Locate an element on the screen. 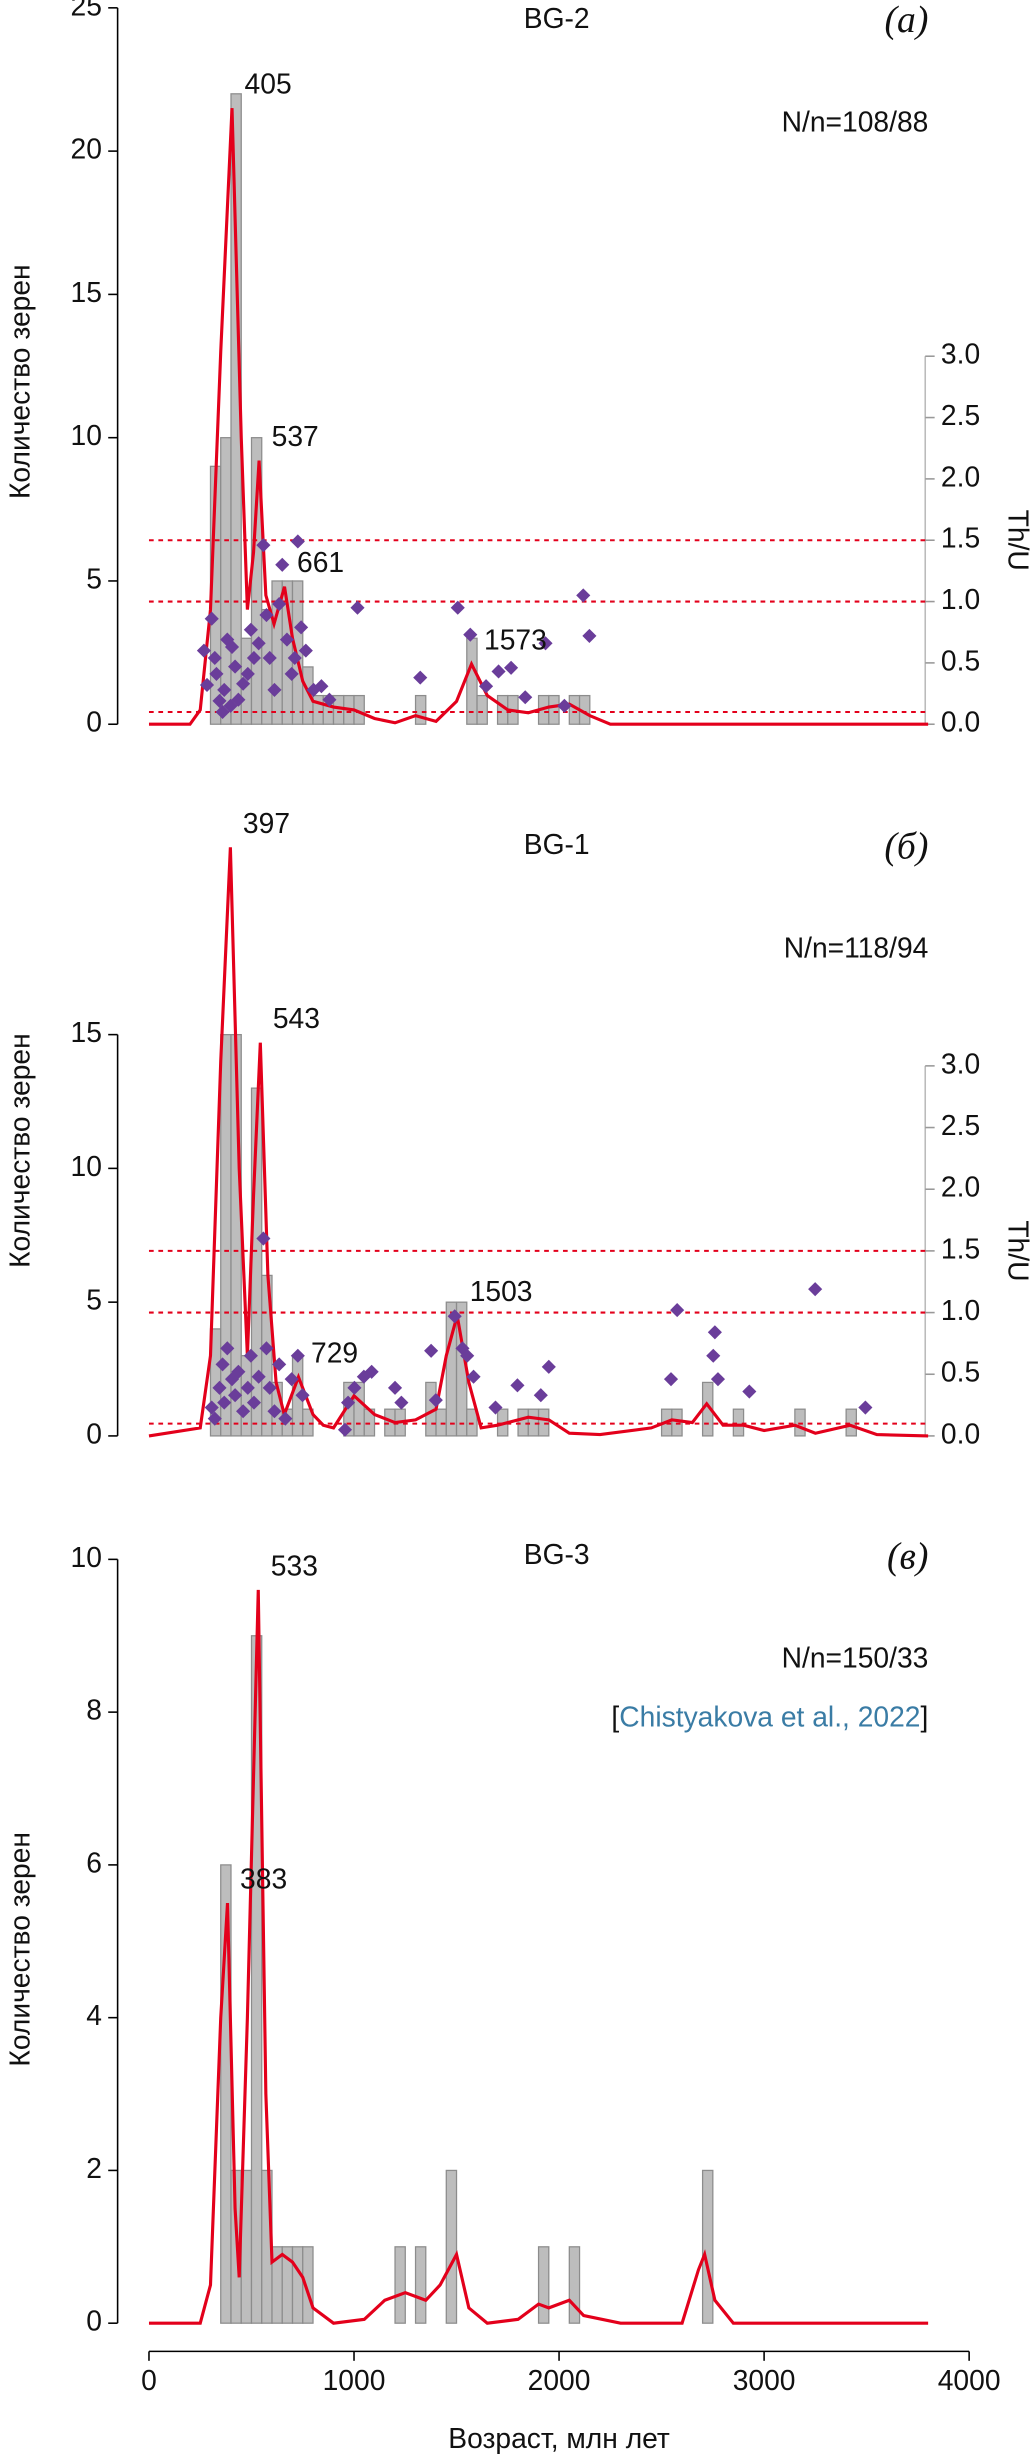 This screenshot has height=2458, width=1035. y-tick-label: 0 is located at coordinates (94, 1433).